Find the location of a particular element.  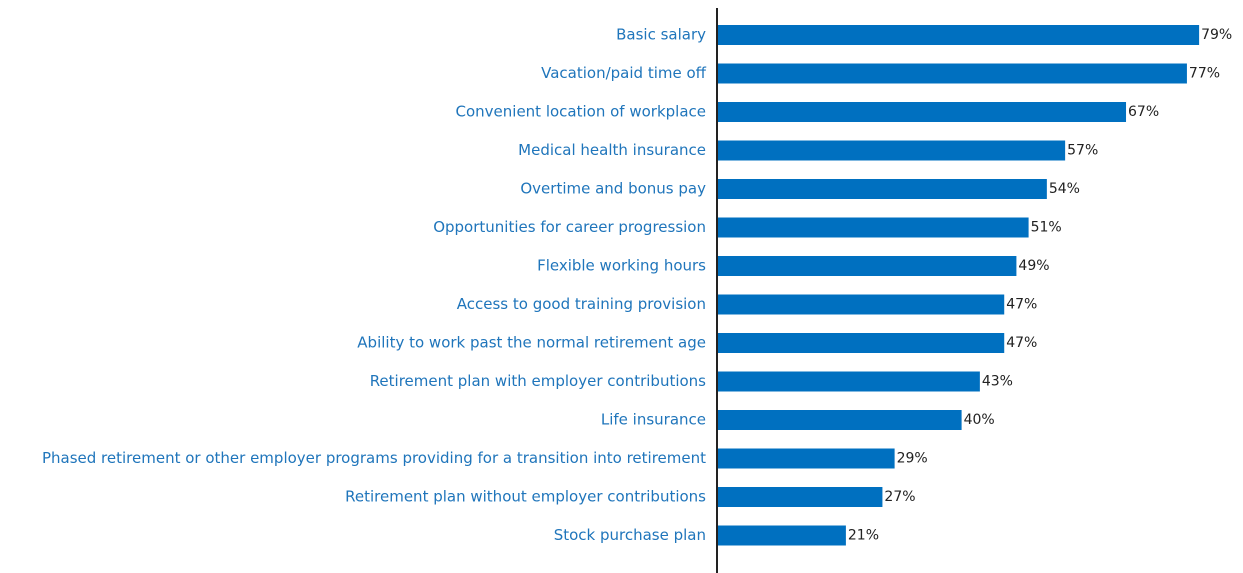

value-label: 51% is located at coordinates (1046, 228).